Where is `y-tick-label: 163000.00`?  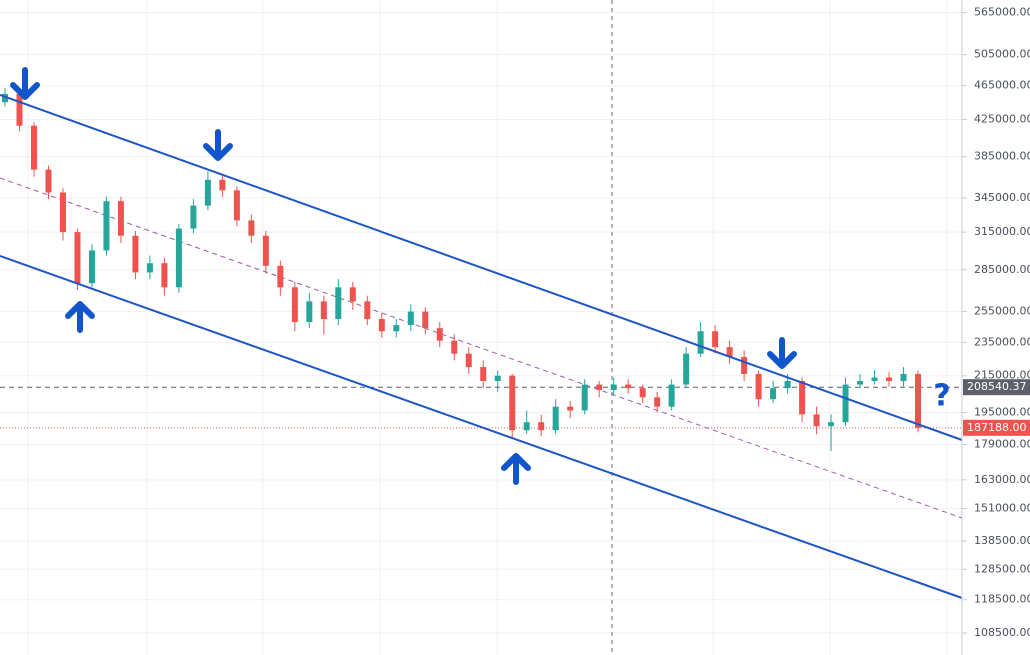 y-tick-label: 163000.00 is located at coordinates (1002, 479).